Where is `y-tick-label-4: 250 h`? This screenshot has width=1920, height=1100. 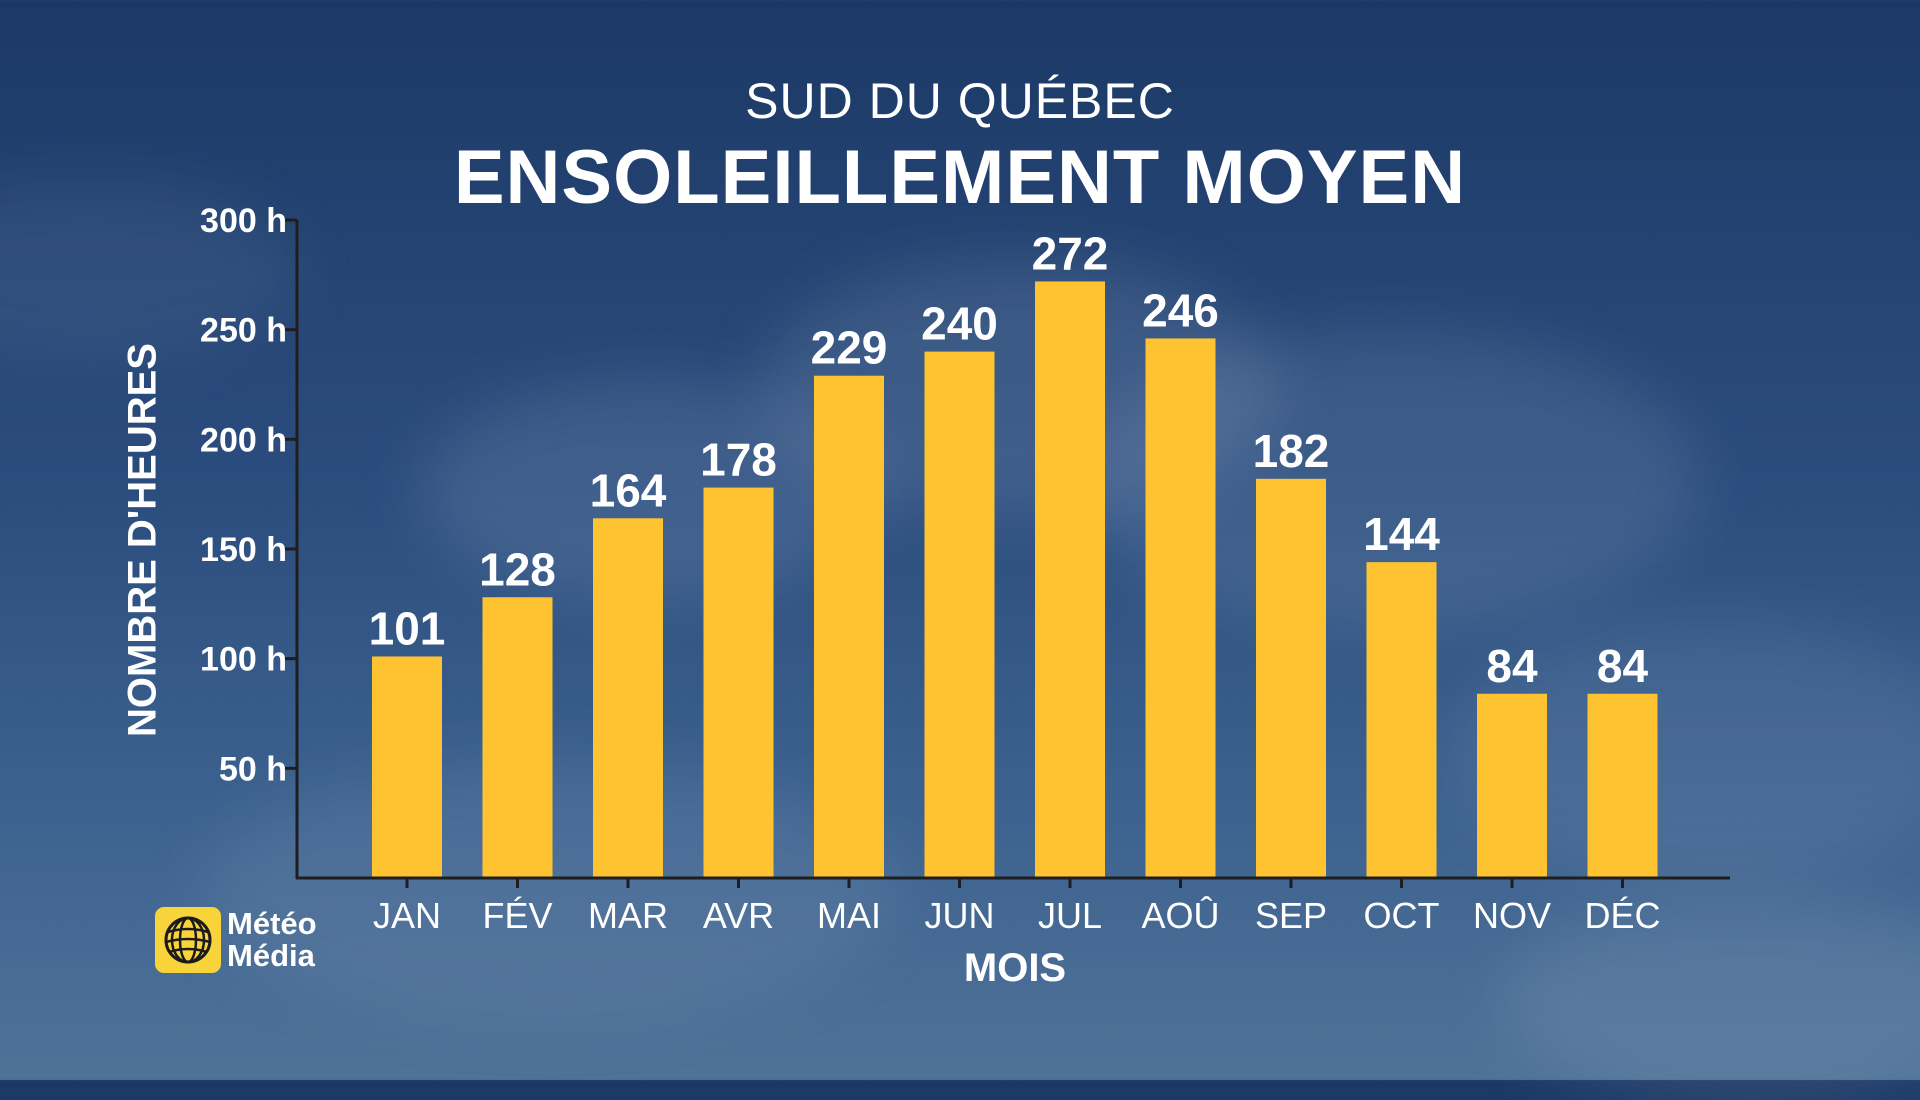 y-tick-label-4: 250 h is located at coordinates (243, 331).